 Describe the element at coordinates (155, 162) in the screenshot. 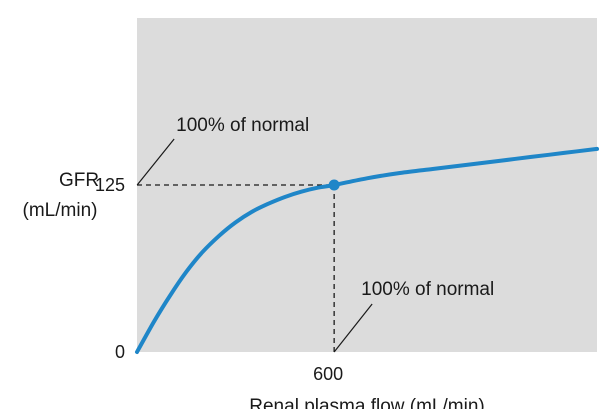

I see `annotation-leader-y` at that location.